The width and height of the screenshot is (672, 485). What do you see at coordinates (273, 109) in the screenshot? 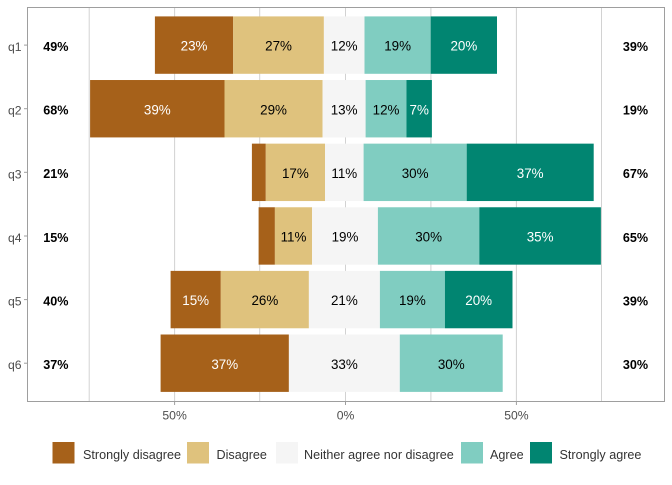
I see `svg-text: 29%` at bounding box center [273, 109].